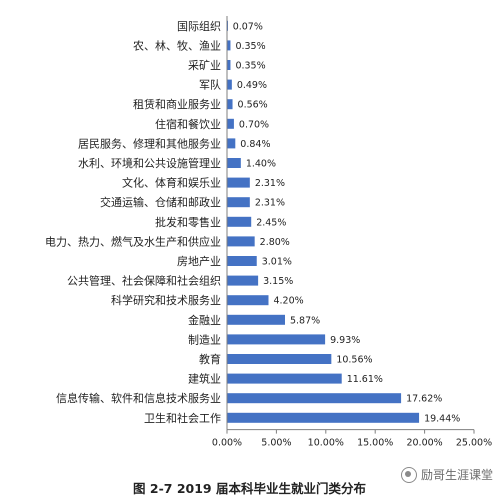 The image size is (499, 500). I want to click on value-label: 0.70%, so click(254, 124).